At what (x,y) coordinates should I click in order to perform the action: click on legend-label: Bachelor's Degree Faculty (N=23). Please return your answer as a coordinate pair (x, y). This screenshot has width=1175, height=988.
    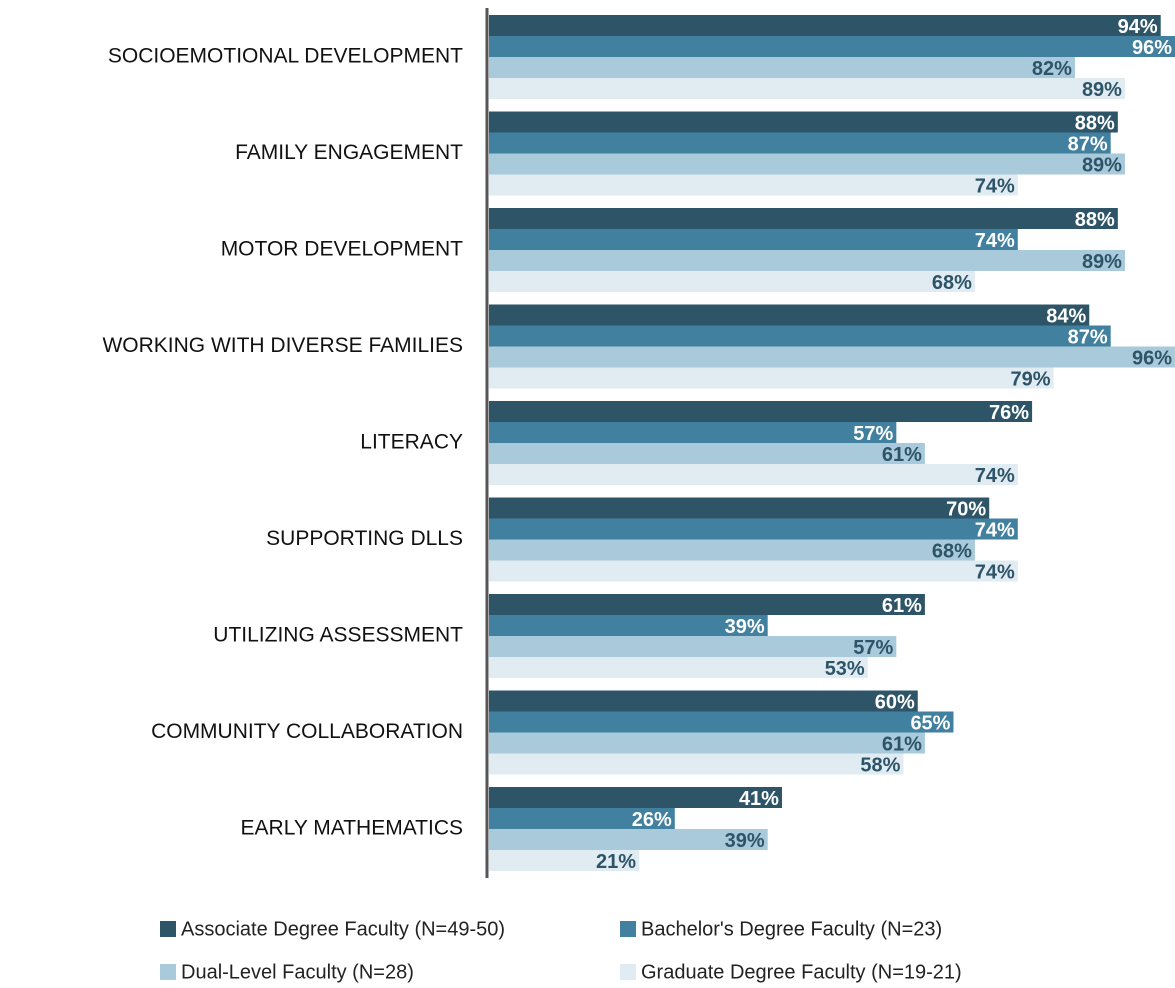
    Looking at the image, I should click on (791, 929).